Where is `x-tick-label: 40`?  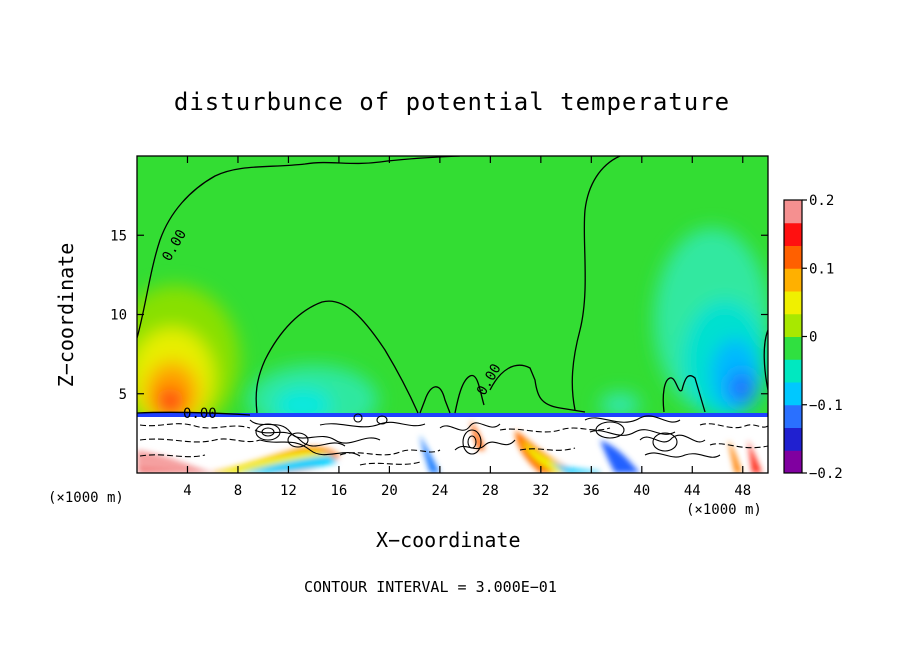 x-tick-label: 40 is located at coordinates (641, 491).